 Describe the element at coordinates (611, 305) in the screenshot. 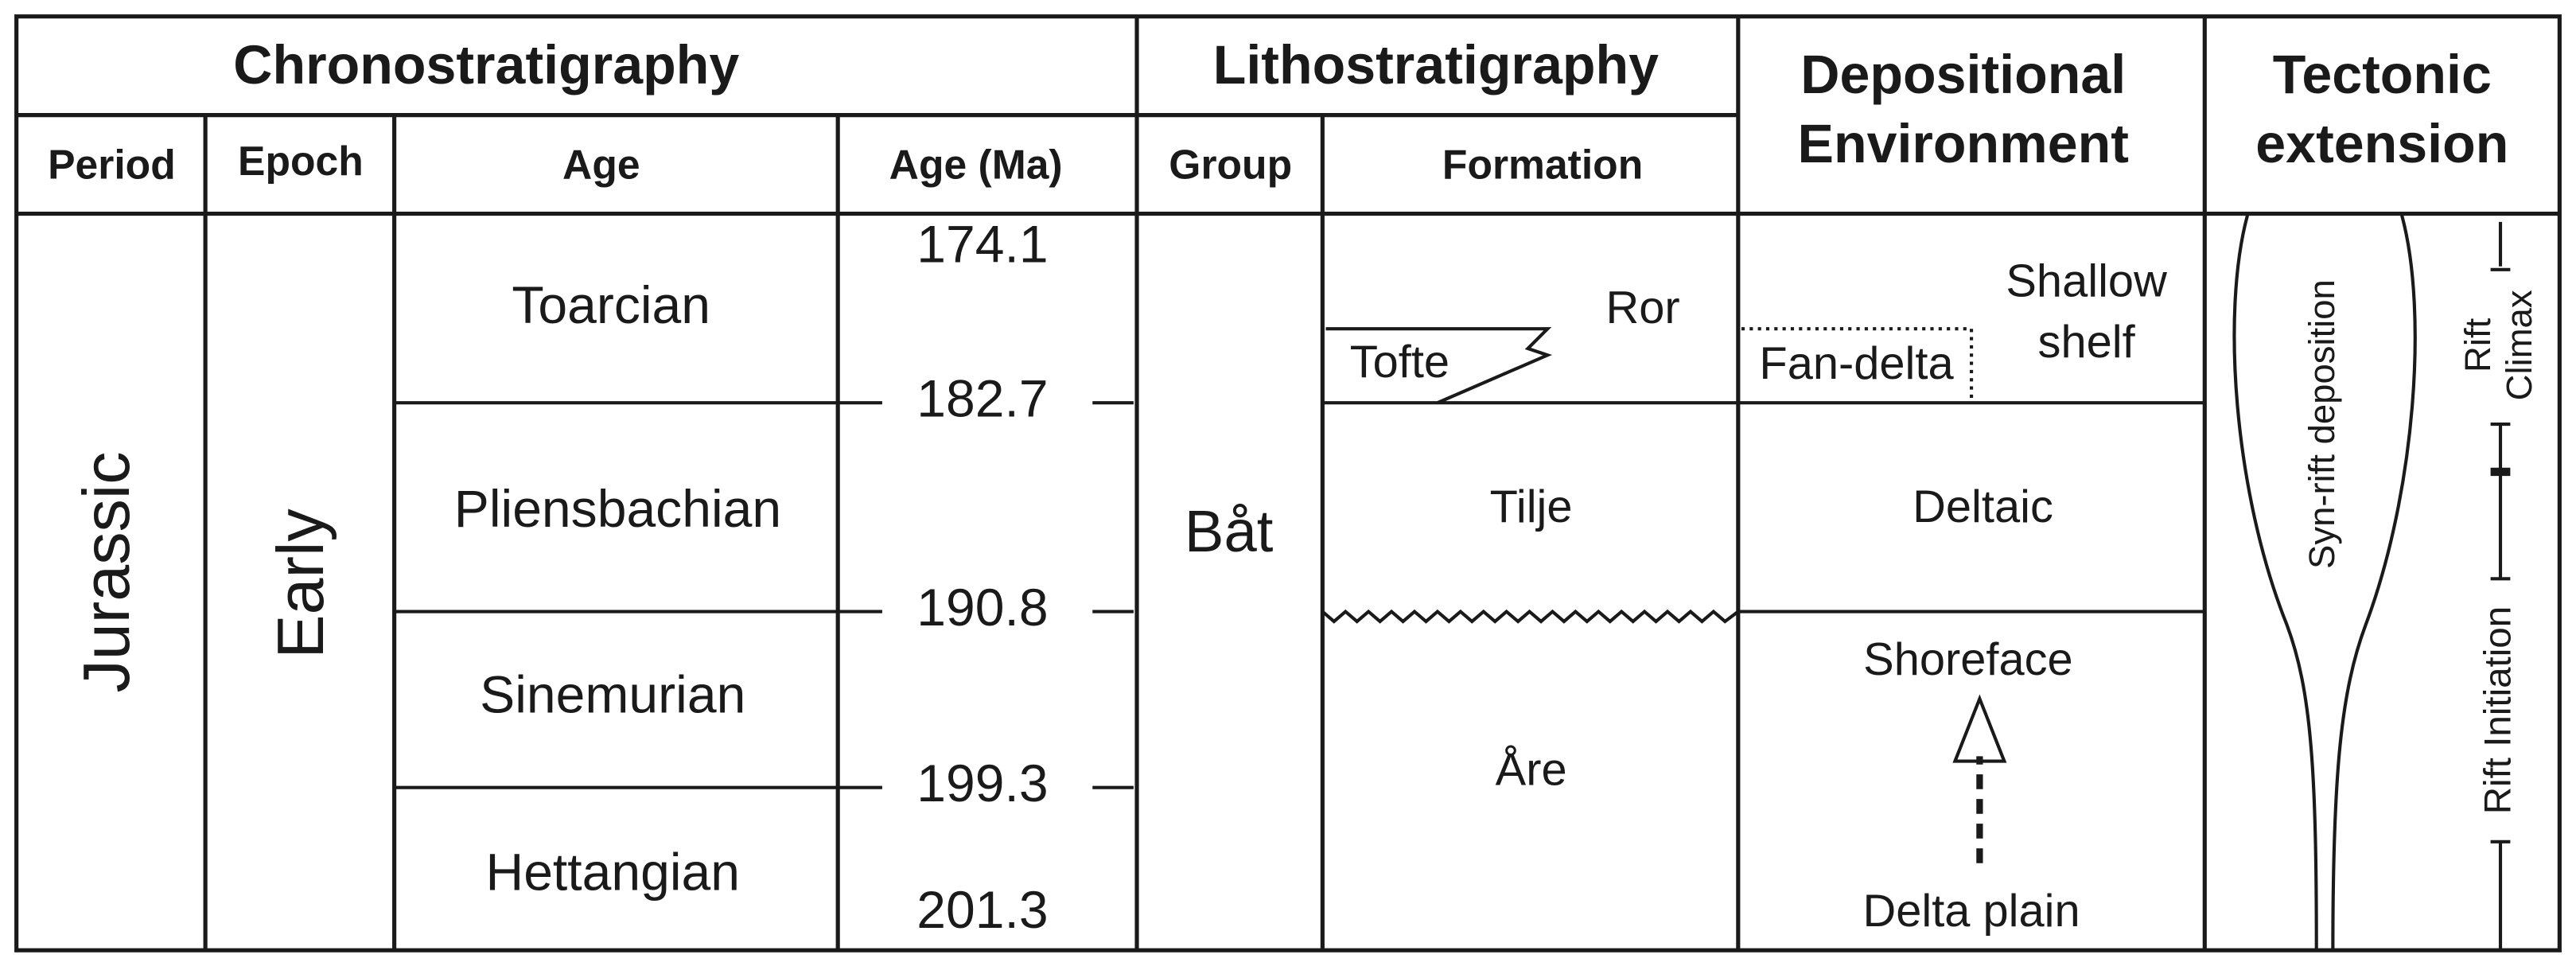

I see `age: Toarcian` at that location.